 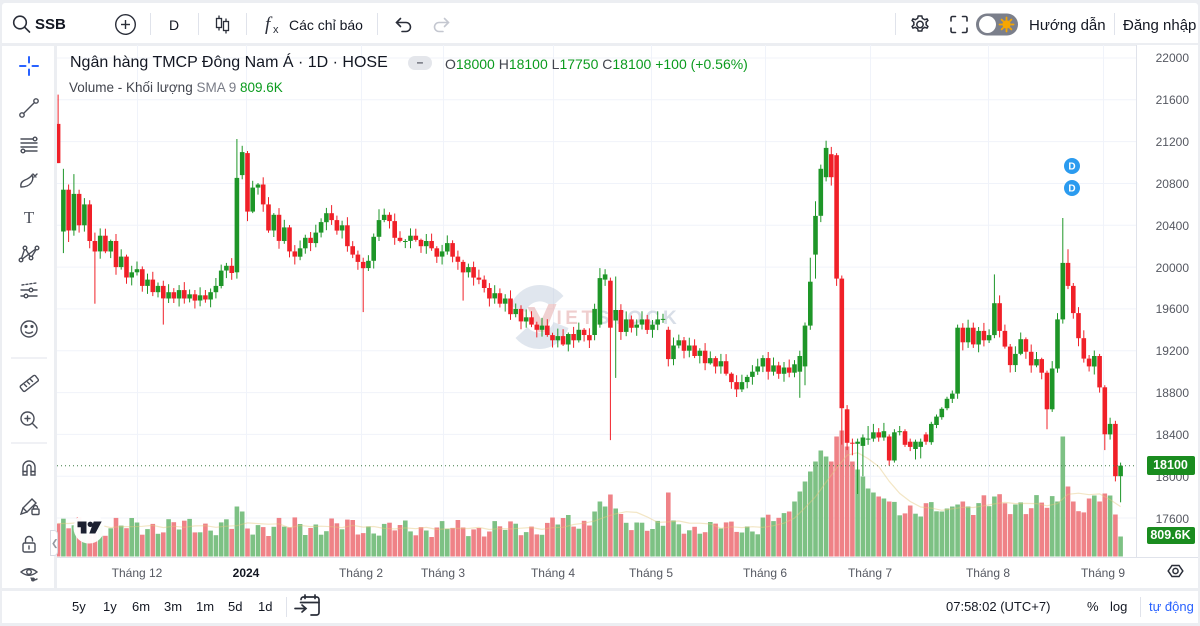 I want to click on svg-text: x, so click(x=276, y=30).